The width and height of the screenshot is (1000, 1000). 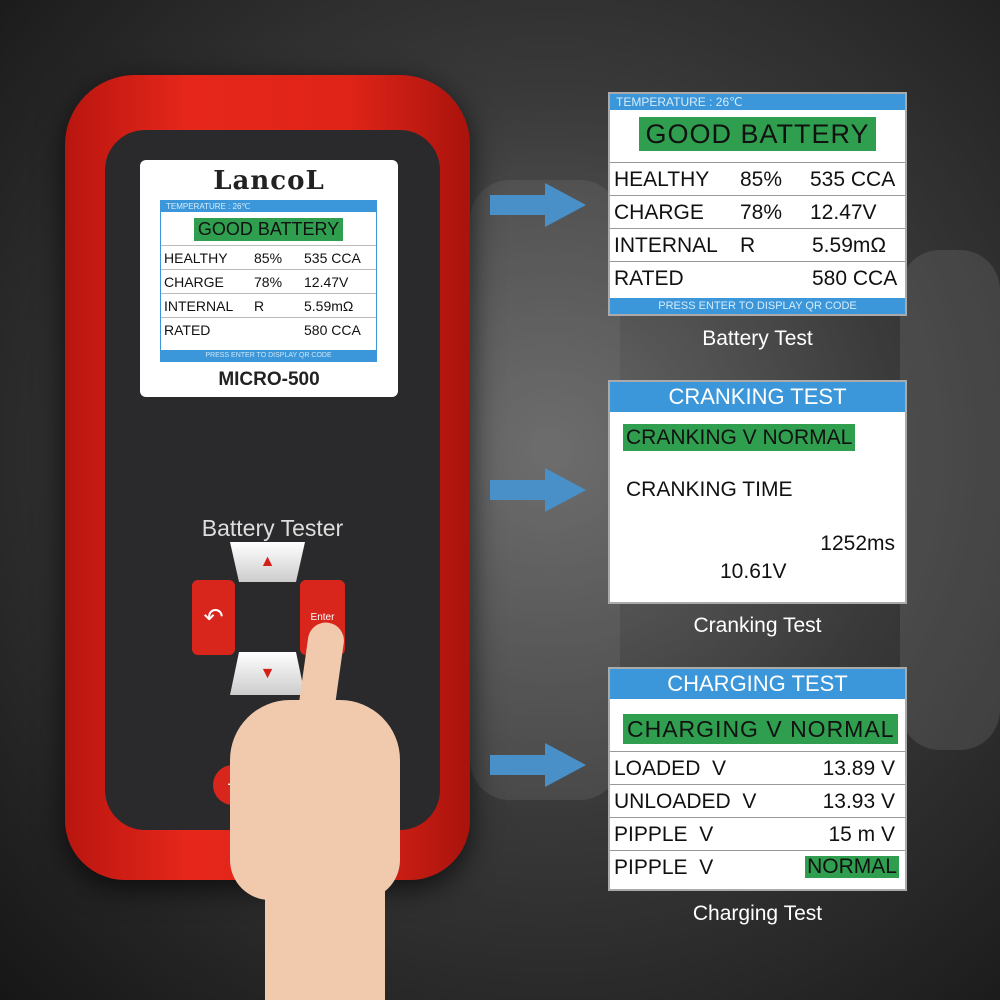 I want to click on row-value: 13.89 V, so click(x=858, y=768).